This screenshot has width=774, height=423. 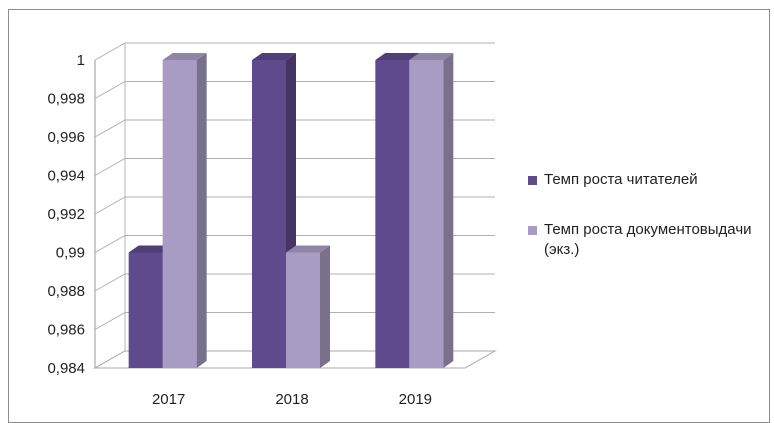 I want to click on x-tick-label: 2017, so click(x=168, y=399).